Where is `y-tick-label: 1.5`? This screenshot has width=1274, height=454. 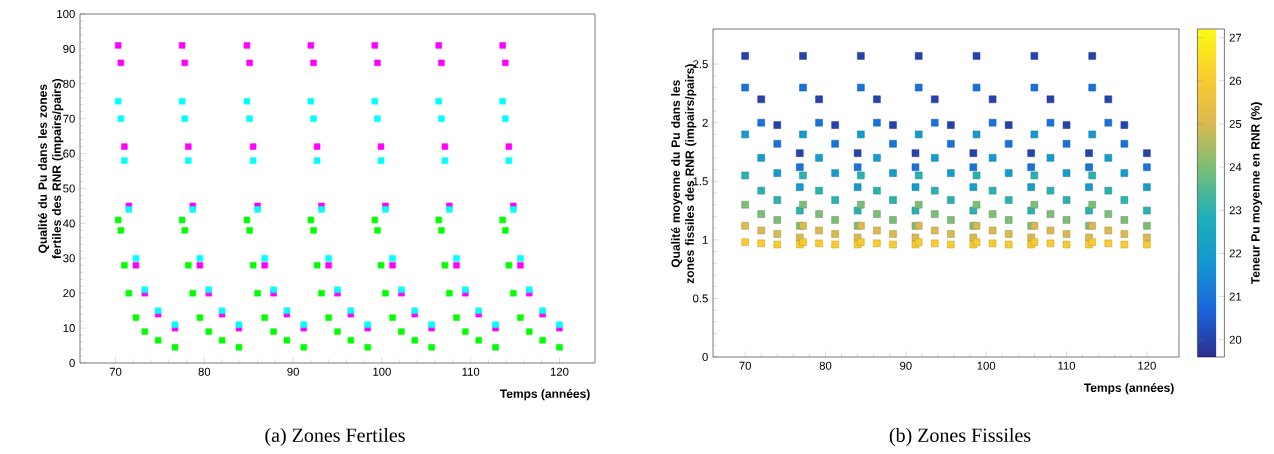 y-tick-label: 1.5 is located at coordinates (700, 181).